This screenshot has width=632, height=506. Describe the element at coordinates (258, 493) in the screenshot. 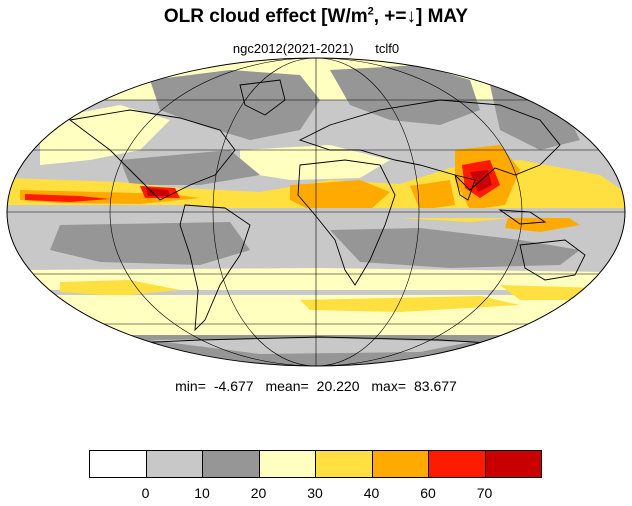

I see `colorbar-tick-label: 20` at that location.